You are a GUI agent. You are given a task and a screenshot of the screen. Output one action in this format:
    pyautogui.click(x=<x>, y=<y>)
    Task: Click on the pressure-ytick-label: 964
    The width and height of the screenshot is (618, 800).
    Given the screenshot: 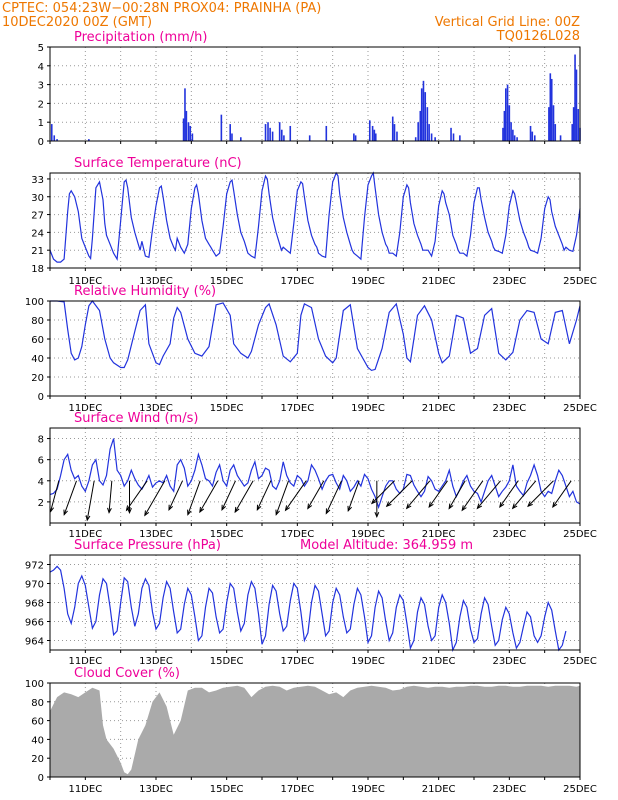 What is the action you would take?
    pyautogui.click(x=34, y=642)
    